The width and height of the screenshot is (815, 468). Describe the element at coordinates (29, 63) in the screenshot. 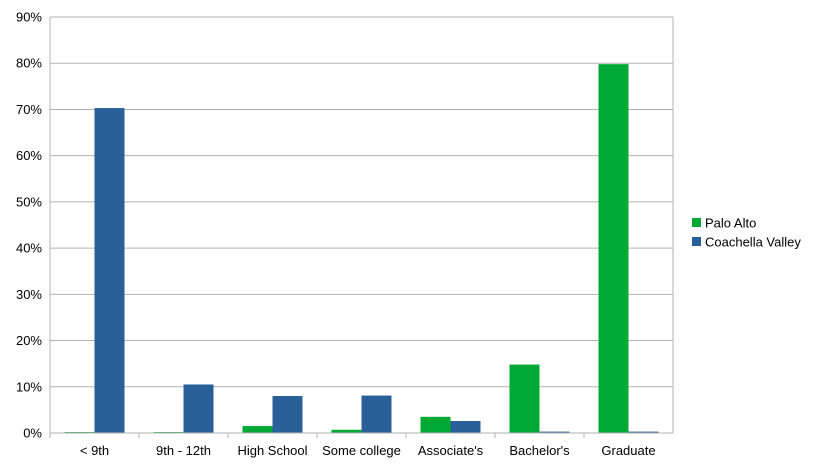

I see `y-tick-label: 80%` at that location.